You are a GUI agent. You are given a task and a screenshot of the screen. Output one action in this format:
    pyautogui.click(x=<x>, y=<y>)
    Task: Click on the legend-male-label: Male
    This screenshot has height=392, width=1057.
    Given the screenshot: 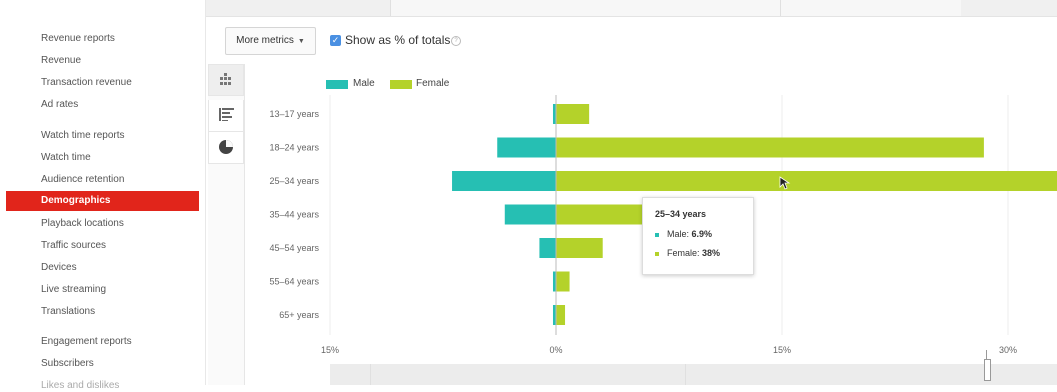 What is the action you would take?
    pyautogui.click(x=364, y=83)
    